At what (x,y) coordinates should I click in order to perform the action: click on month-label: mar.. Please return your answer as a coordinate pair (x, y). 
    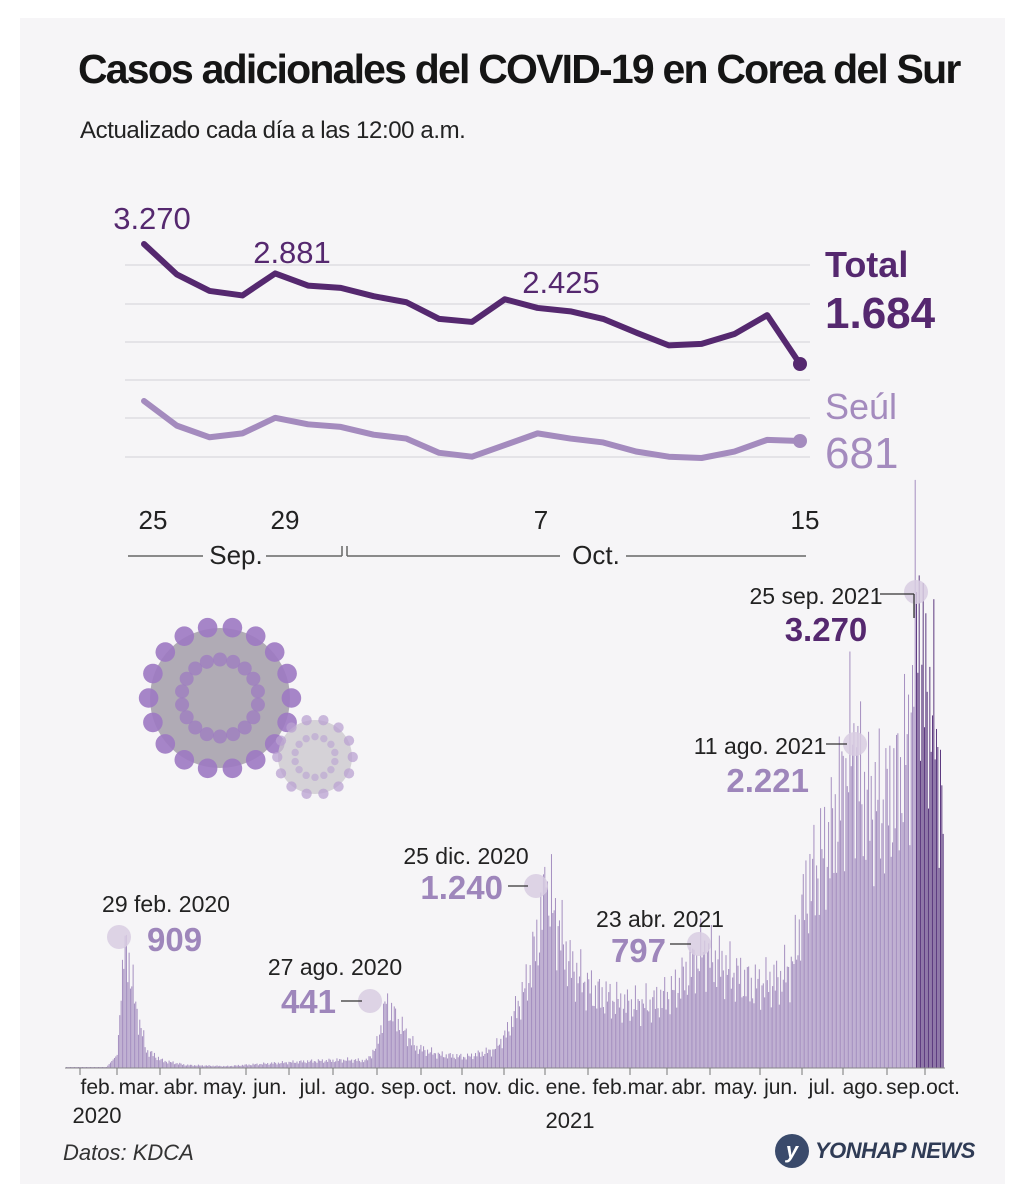
    Looking at the image, I should click on (648, 1087).